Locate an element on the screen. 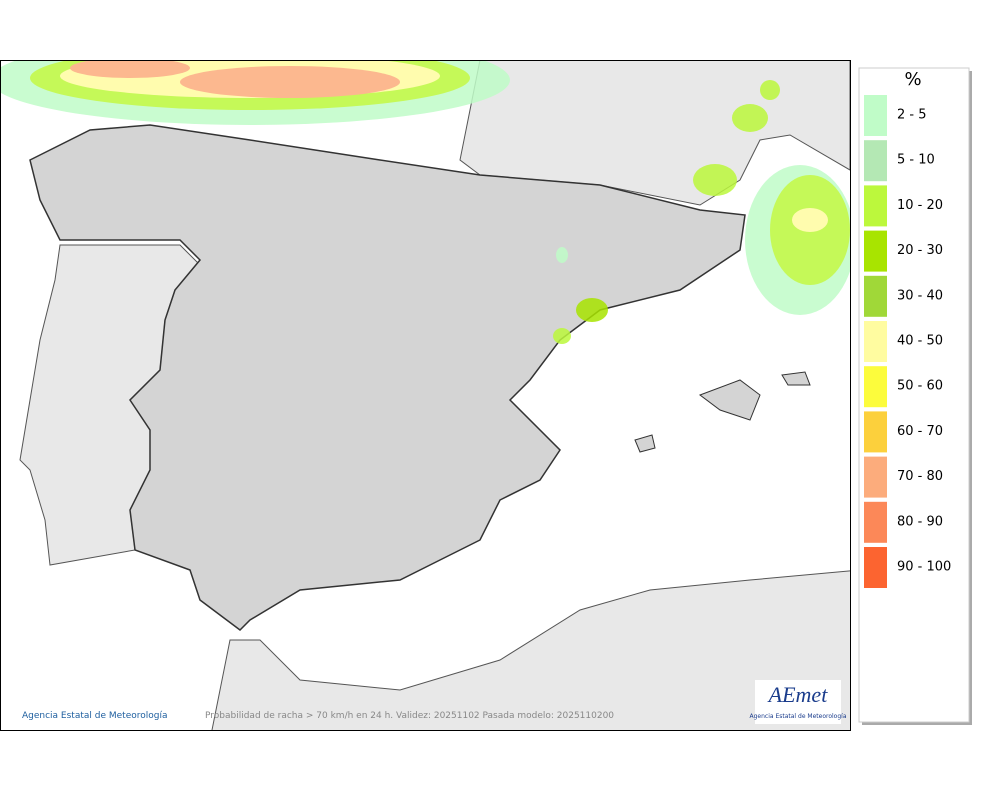 The height and width of the screenshot is (790, 1000). legend-label: 90 - 100 is located at coordinates (924, 567).